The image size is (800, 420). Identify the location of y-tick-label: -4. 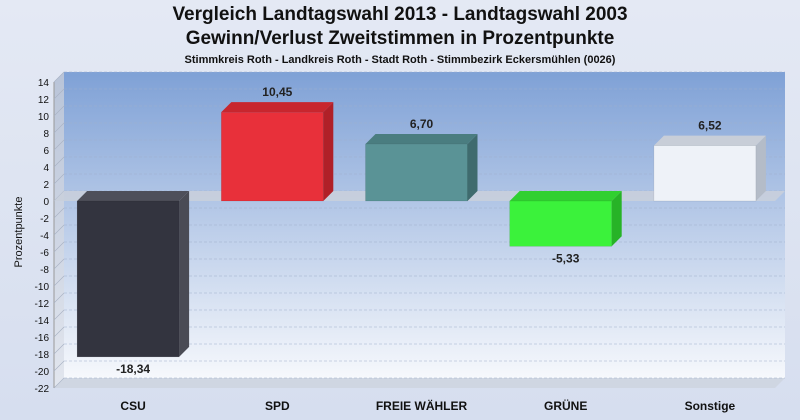
(44, 236).